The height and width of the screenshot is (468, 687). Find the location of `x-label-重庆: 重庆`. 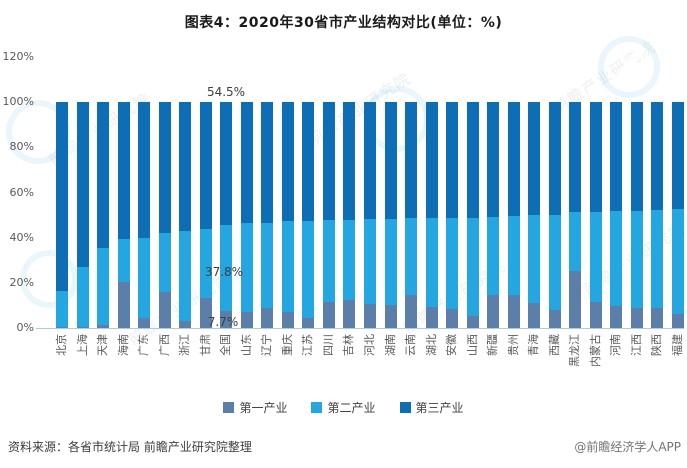

x-label-重庆: 重庆 is located at coordinates (287, 345).